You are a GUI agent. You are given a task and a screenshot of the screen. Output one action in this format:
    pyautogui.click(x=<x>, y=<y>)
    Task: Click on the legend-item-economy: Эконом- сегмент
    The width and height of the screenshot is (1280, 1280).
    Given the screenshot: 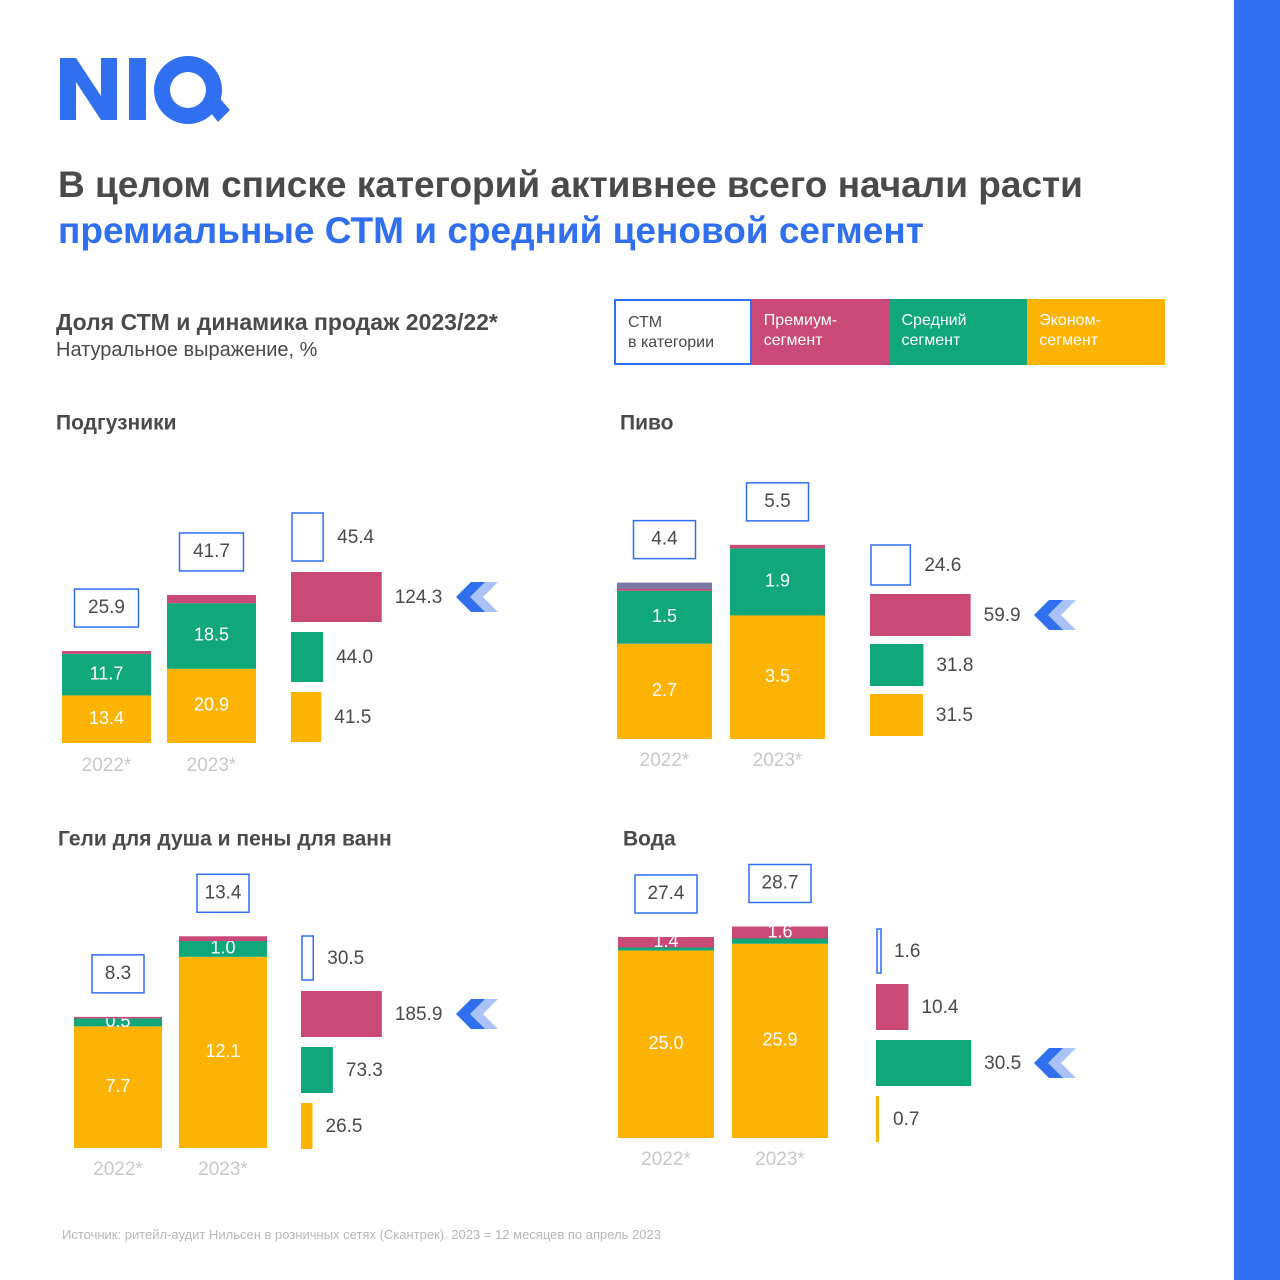 What is the action you would take?
    pyautogui.click(x=1096, y=332)
    